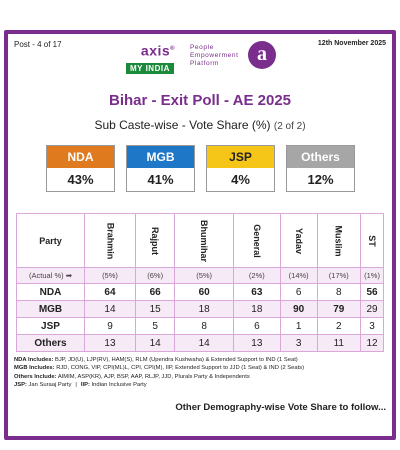 This screenshot has height=450, width=400. I want to click on tagline-line-2: Empowerment, so click(214, 55).